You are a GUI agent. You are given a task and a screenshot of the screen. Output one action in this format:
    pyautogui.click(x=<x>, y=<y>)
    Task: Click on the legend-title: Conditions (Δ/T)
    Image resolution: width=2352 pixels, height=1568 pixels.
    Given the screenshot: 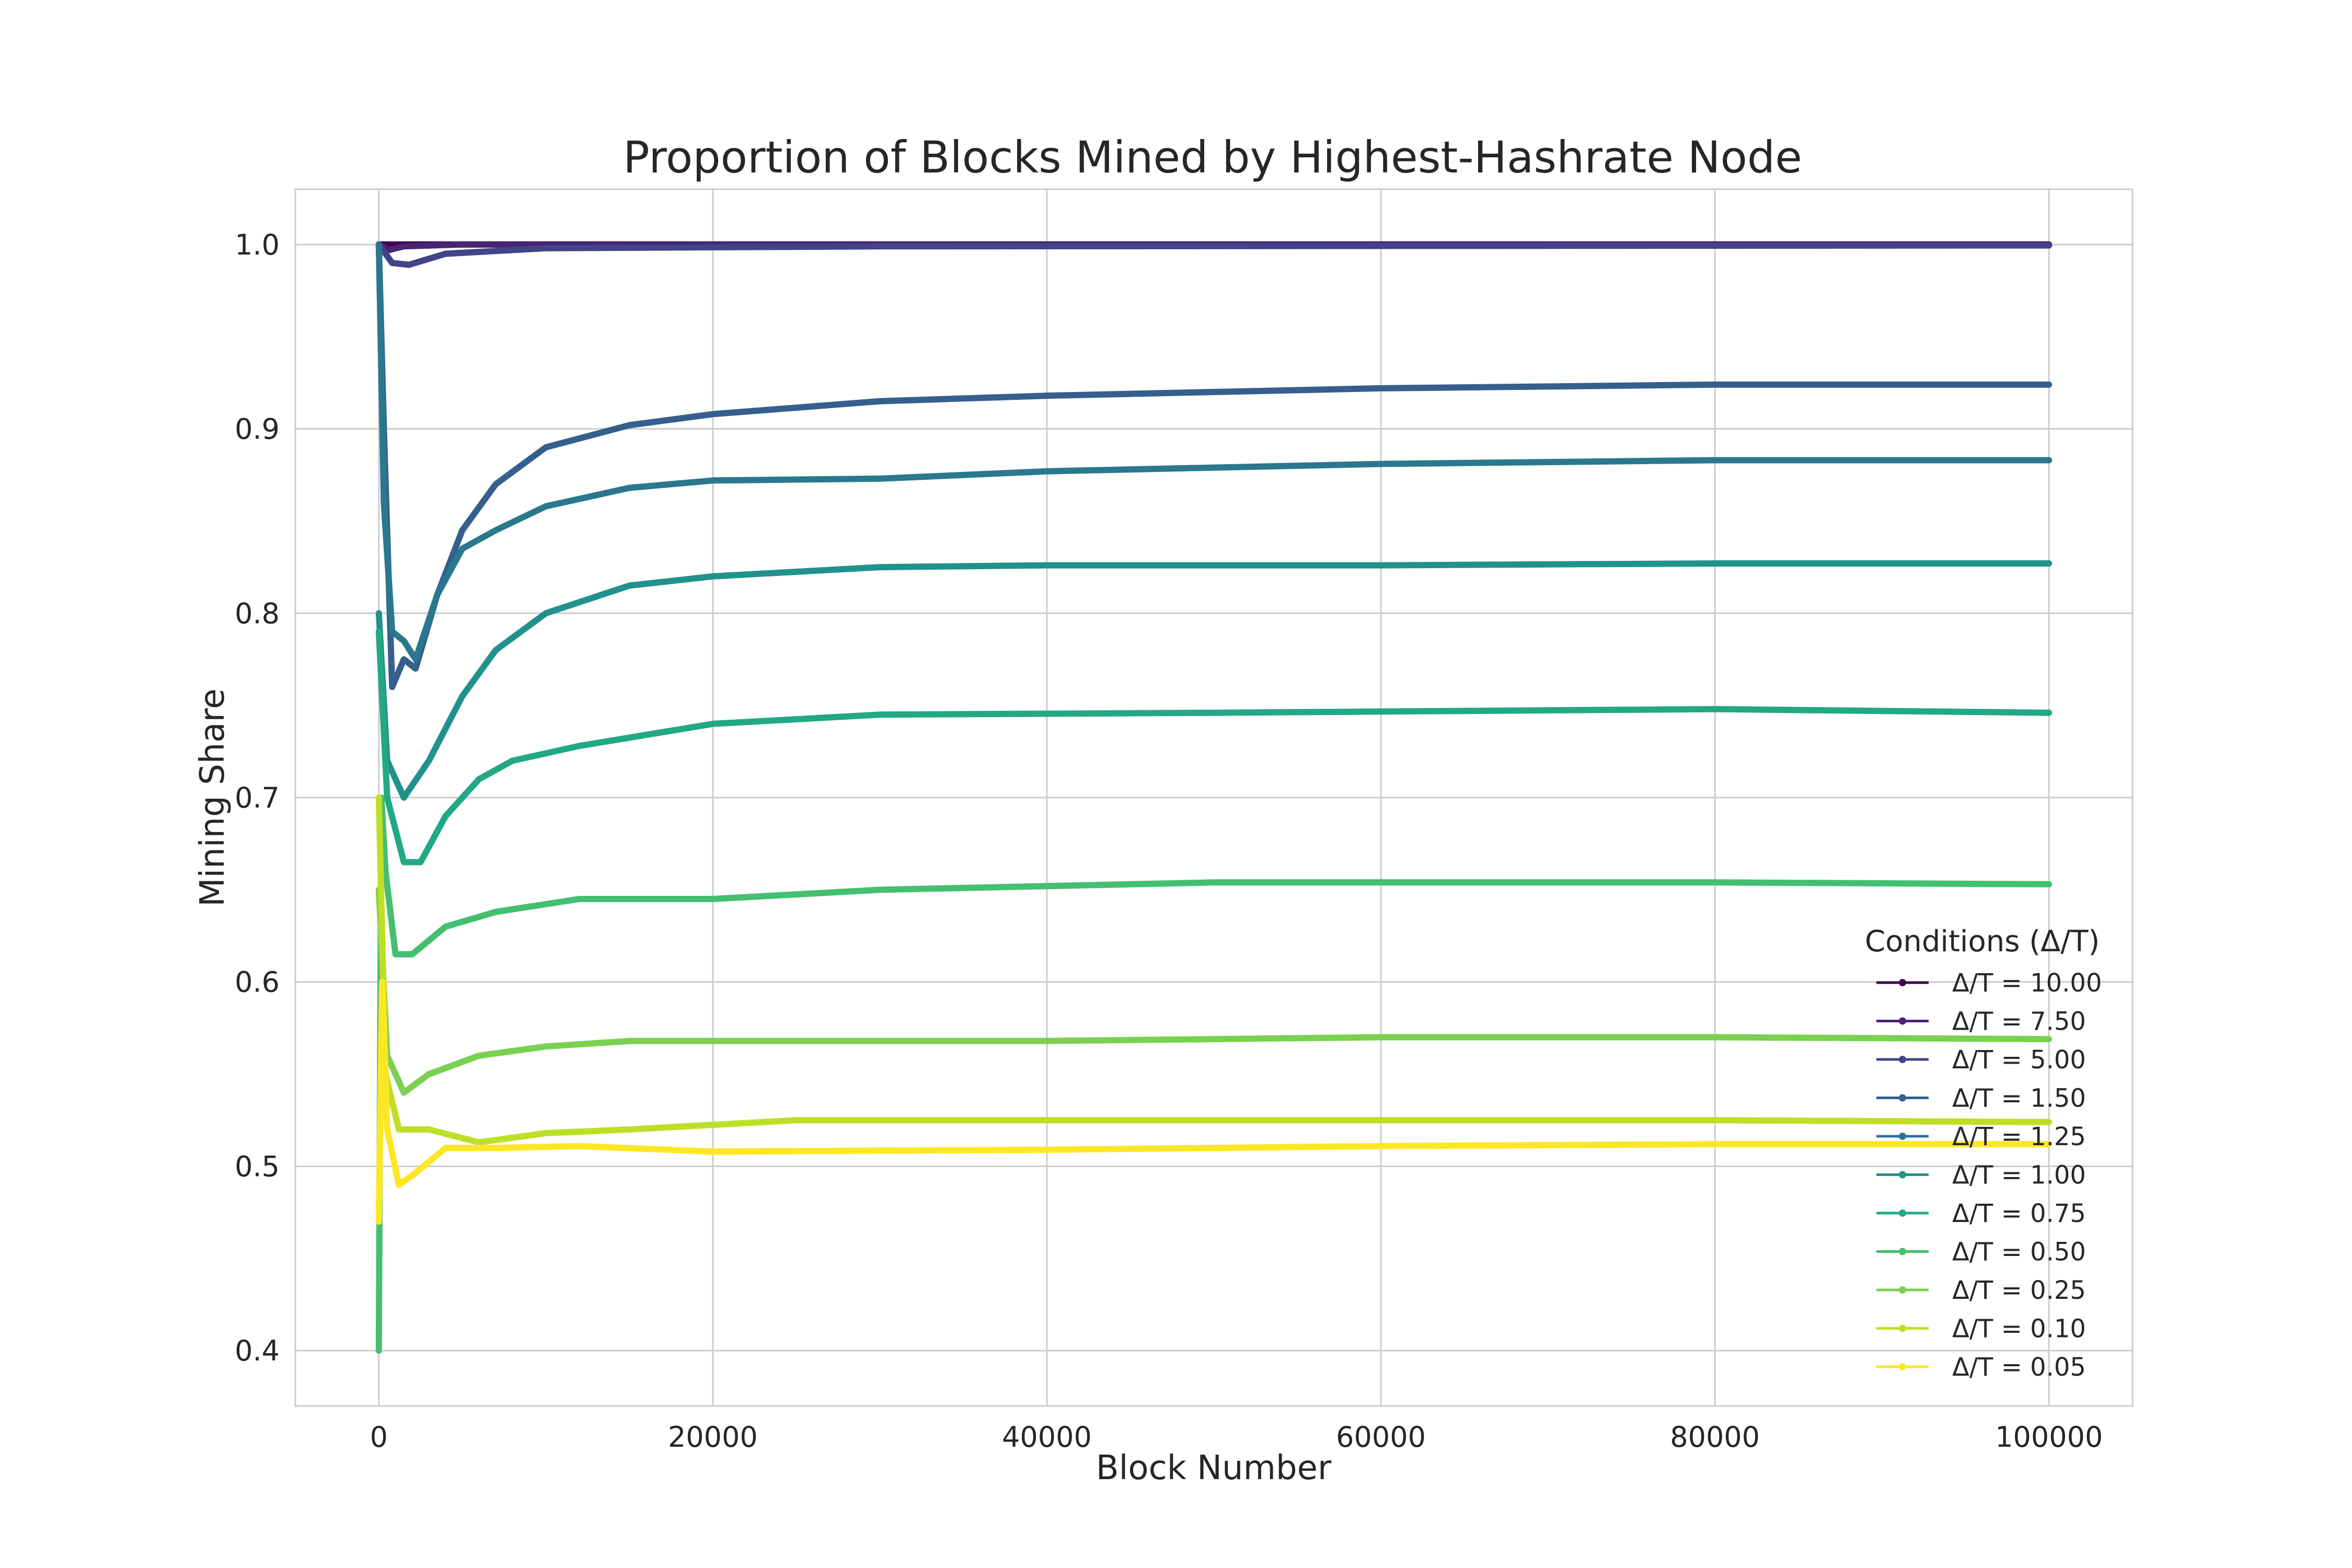 What is the action you would take?
    pyautogui.click(x=1982, y=942)
    